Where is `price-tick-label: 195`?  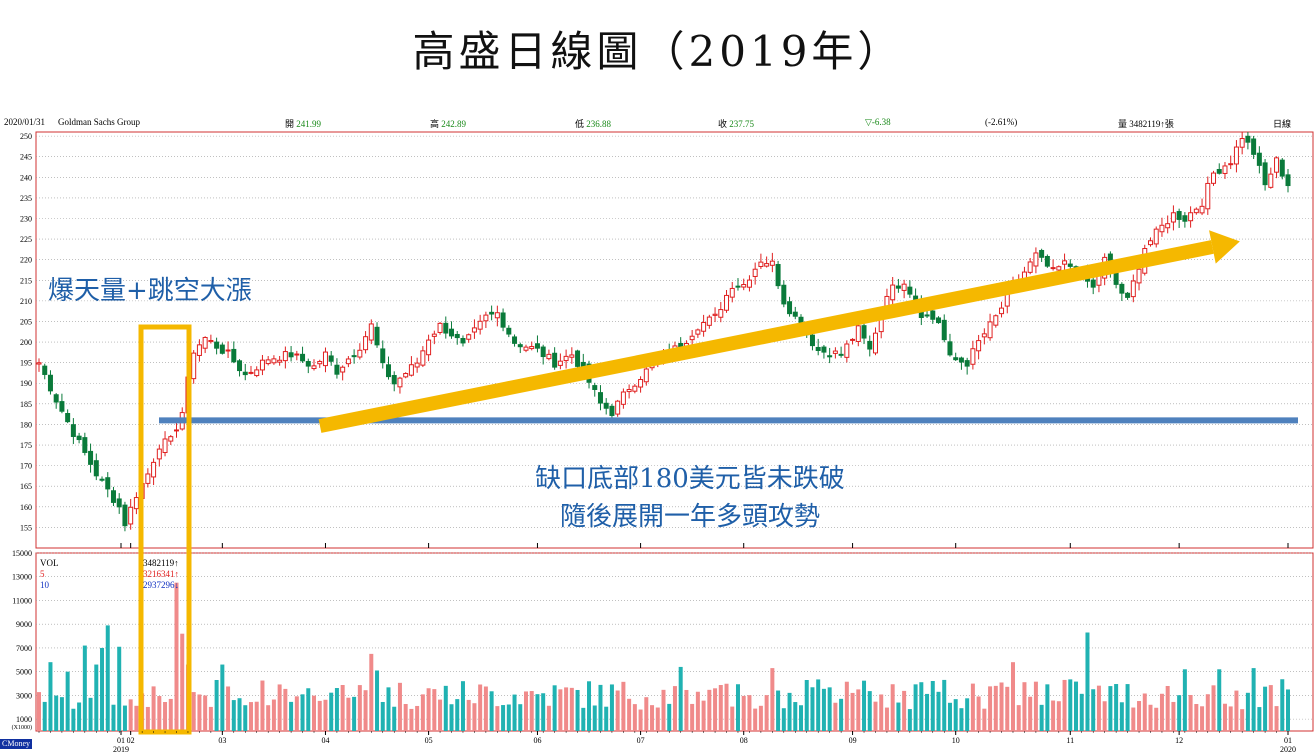 price-tick-label: 195 is located at coordinates (26, 363).